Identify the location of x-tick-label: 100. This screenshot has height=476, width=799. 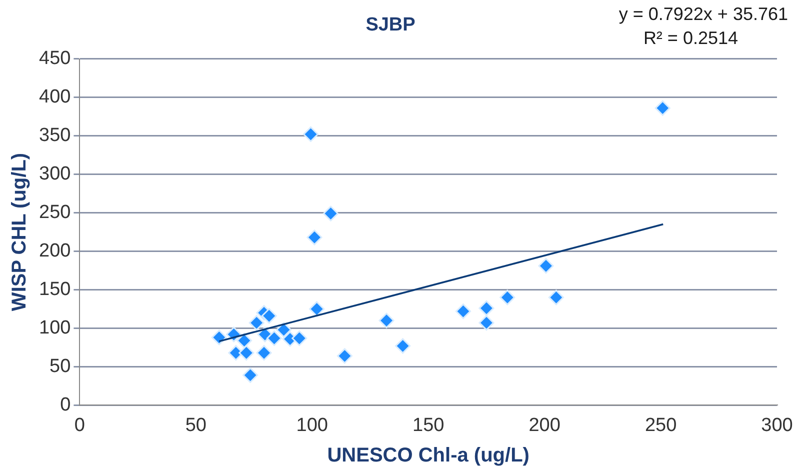
(312, 425).